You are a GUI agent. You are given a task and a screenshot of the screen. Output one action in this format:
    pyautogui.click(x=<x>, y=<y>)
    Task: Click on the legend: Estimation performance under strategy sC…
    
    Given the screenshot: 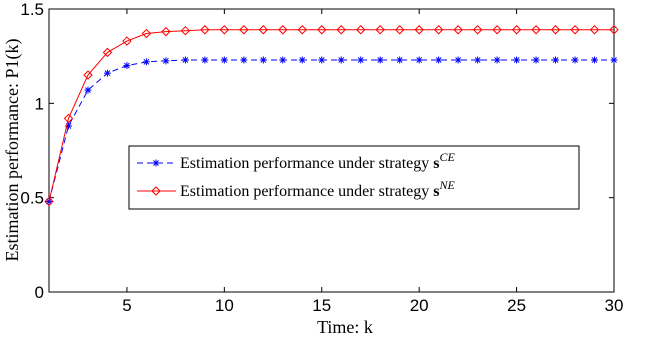 What is the action you would take?
    pyautogui.click(x=354, y=177)
    